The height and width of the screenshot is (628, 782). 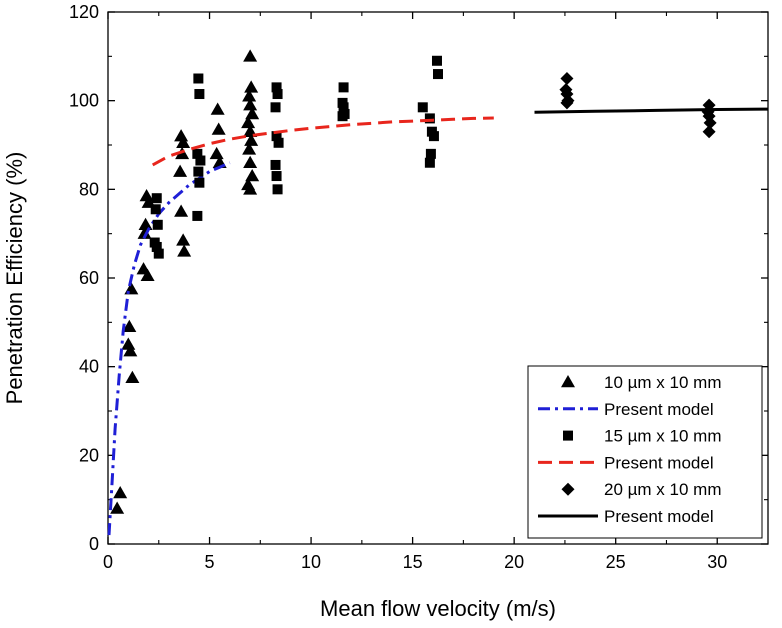 I want to click on x-tick-label: 15, so click(x=413, y=562).